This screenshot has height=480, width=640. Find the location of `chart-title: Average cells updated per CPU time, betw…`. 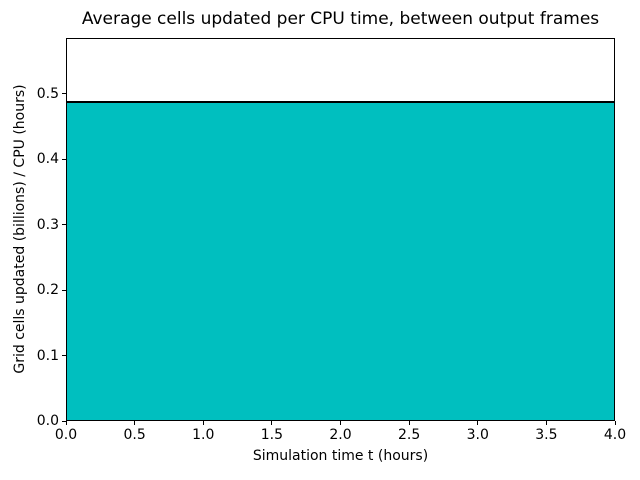

chart-title: Average cells updated per CPU time, betw… is located at coordinates (340, 19).